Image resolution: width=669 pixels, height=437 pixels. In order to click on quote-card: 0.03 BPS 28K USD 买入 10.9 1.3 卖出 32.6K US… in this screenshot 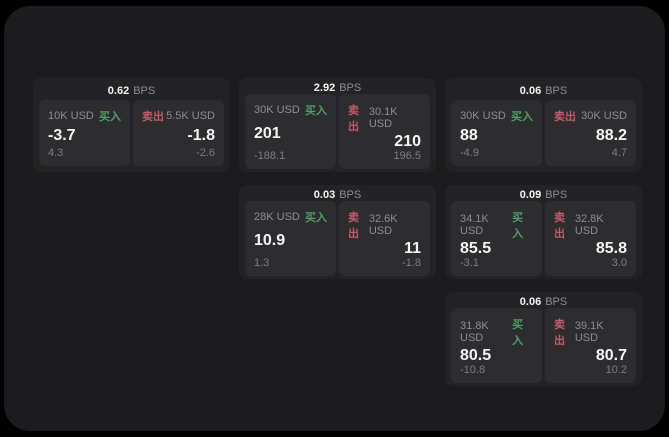, I will do `click(337, 232)`.